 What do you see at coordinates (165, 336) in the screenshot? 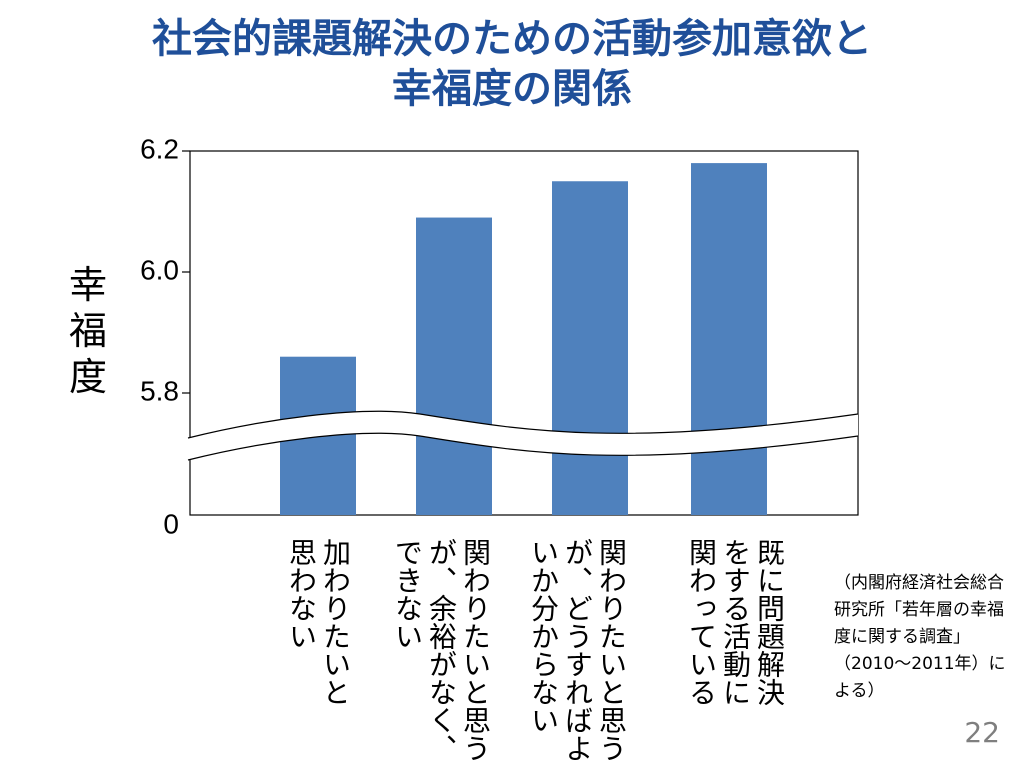
I see `y-axis-ticks: 6.2 6.0 5.8 0` at bounding box center [165, 336].